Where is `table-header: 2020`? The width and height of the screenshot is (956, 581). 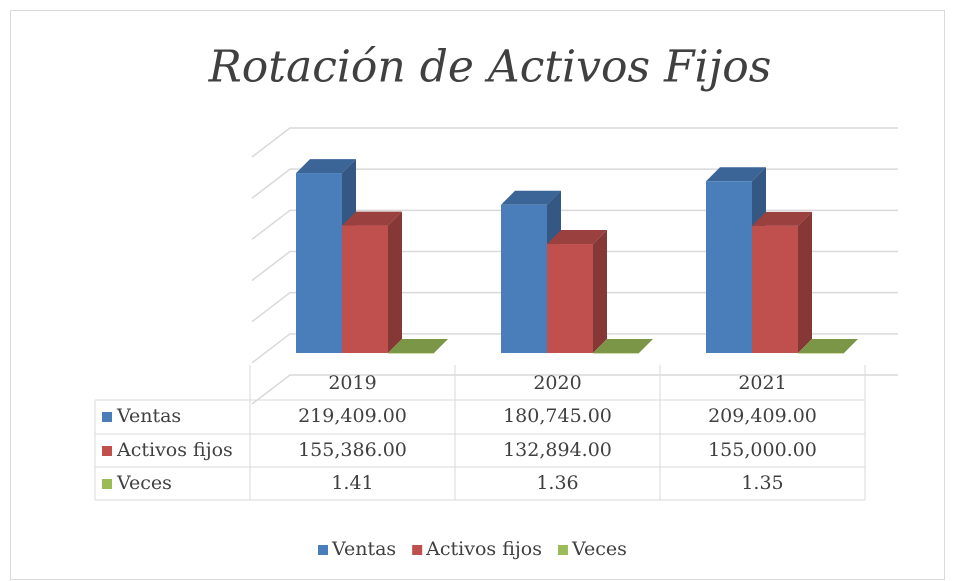 table-header: 2020 is located at coordinates (557, 383).